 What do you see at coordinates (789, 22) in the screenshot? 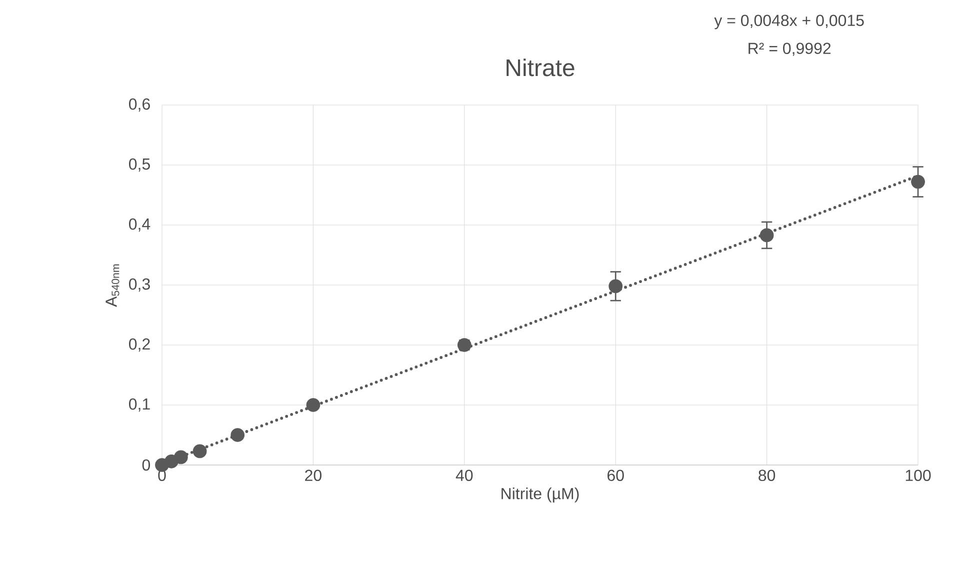
I see `text: y = 0,0048x + 0,0015` at bounding box center [789, 22].